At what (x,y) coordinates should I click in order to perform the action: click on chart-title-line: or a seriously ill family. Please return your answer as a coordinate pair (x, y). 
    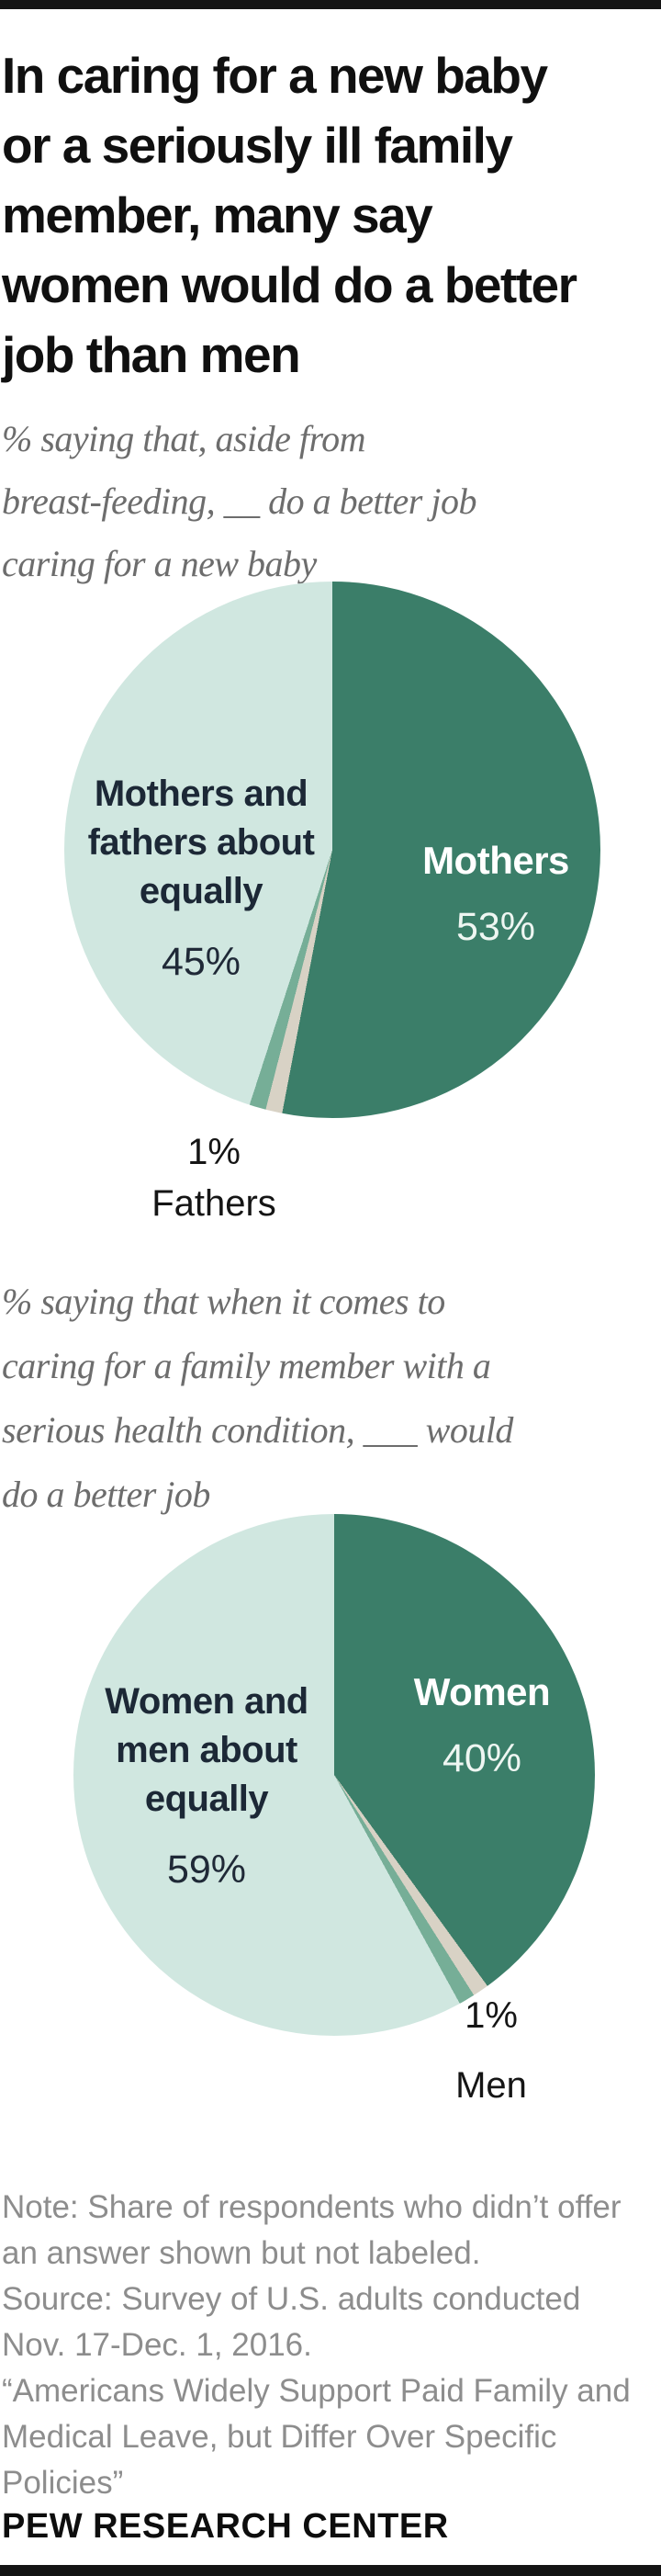
    Looking at the image, I should click on (257, 145).